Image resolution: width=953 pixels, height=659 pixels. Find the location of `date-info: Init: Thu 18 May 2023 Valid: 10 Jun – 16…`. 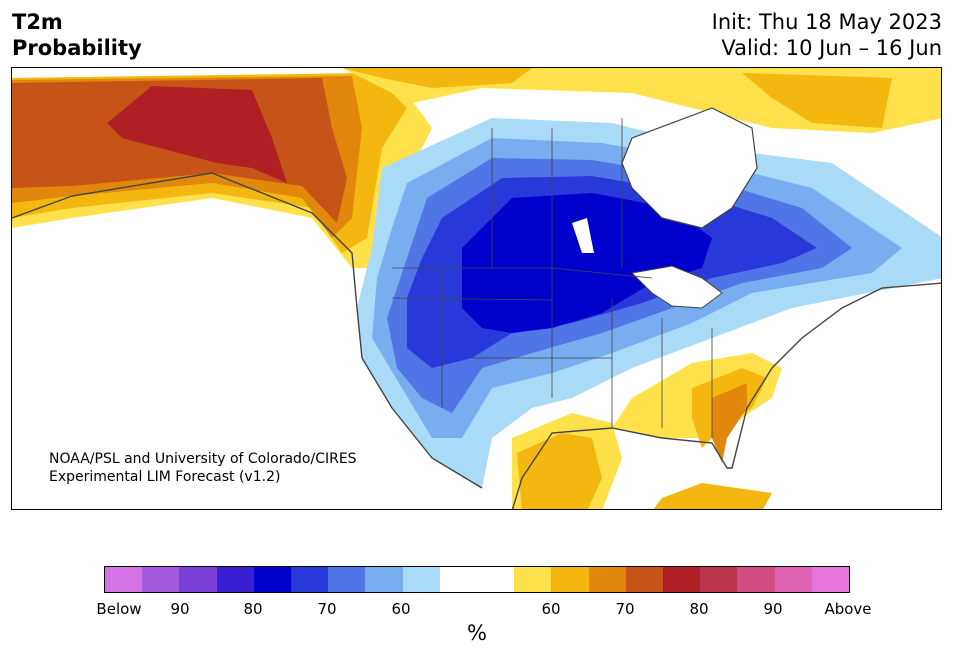

date-info: Init: Thu 18 May 2023 Valid: 10 Jun – 16… is located at coordinates (827, 35).